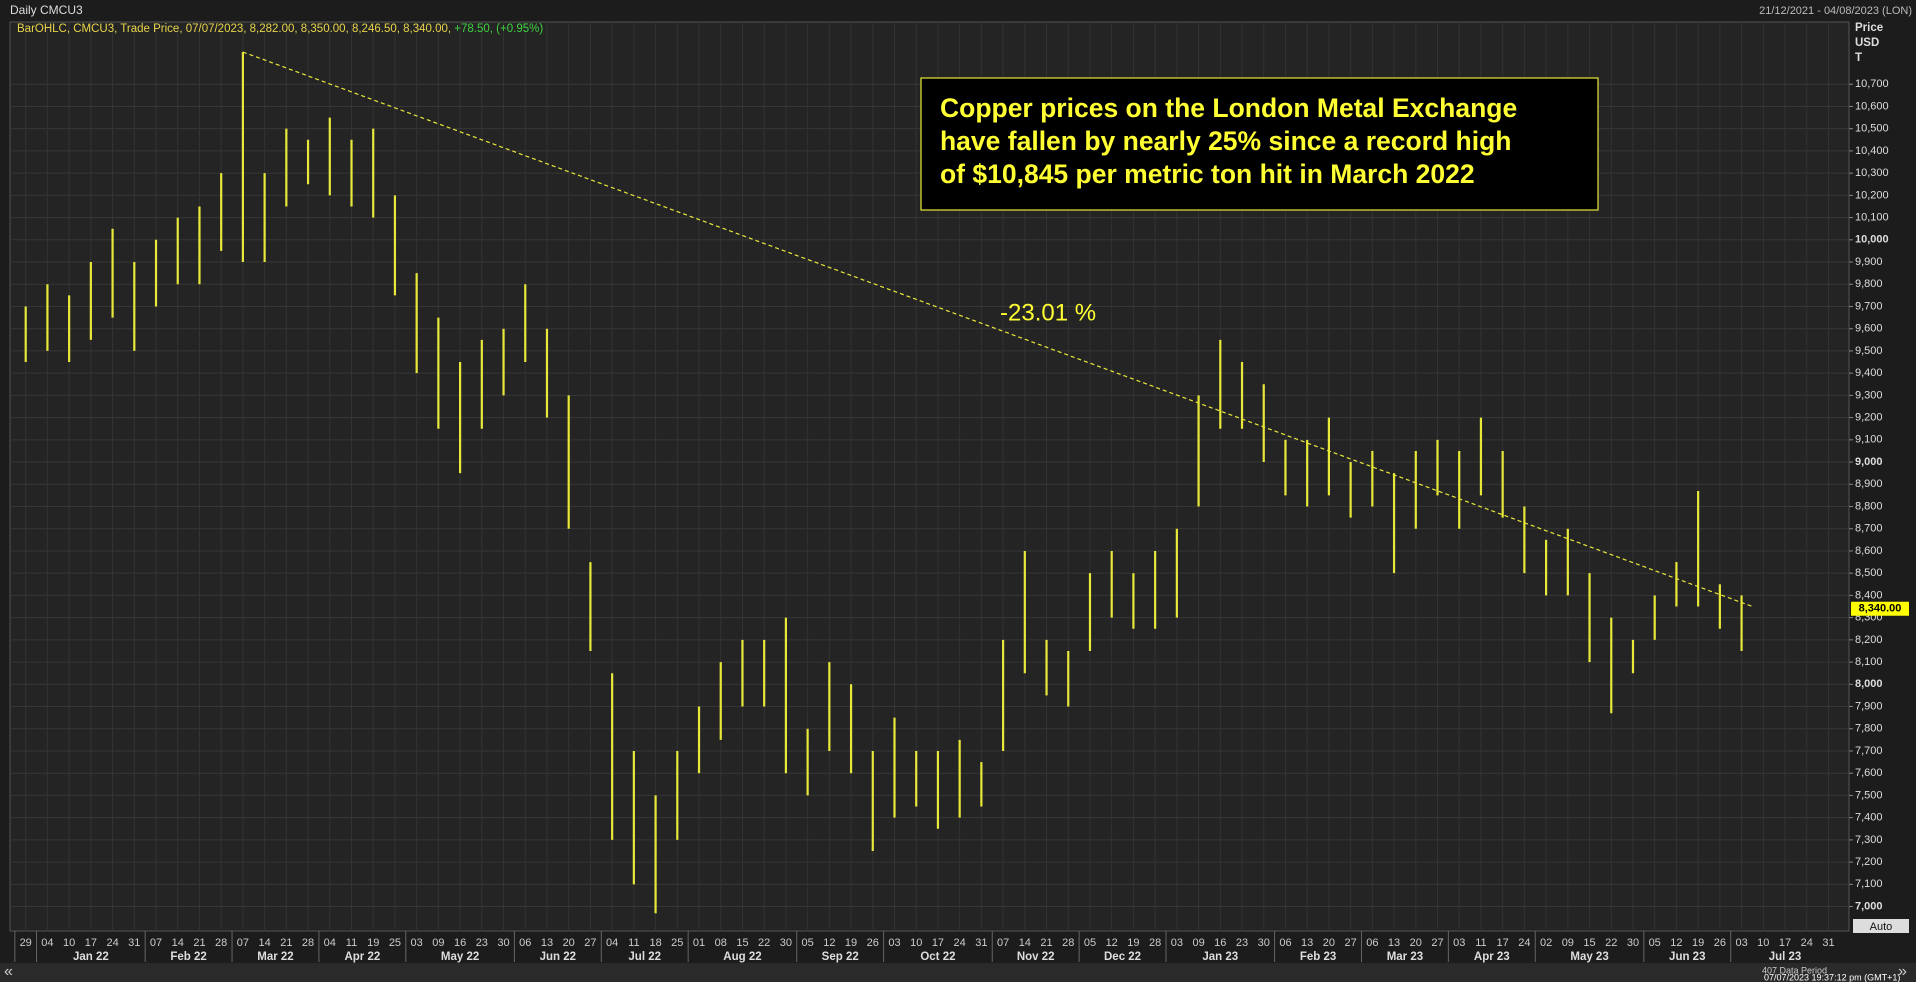 The image size is (1916, 982). Describe the element at coordinates (1785, 957) in the screenshot. I see `month-label: Jul 23` at that location.